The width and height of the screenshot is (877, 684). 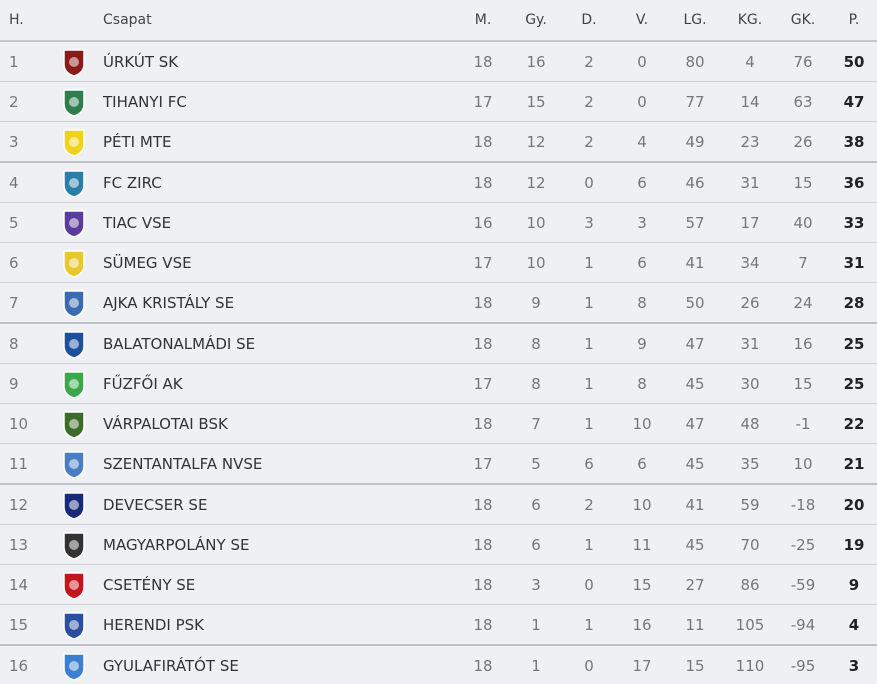 I want to click on header-played: M., so click(x=483, y=21).